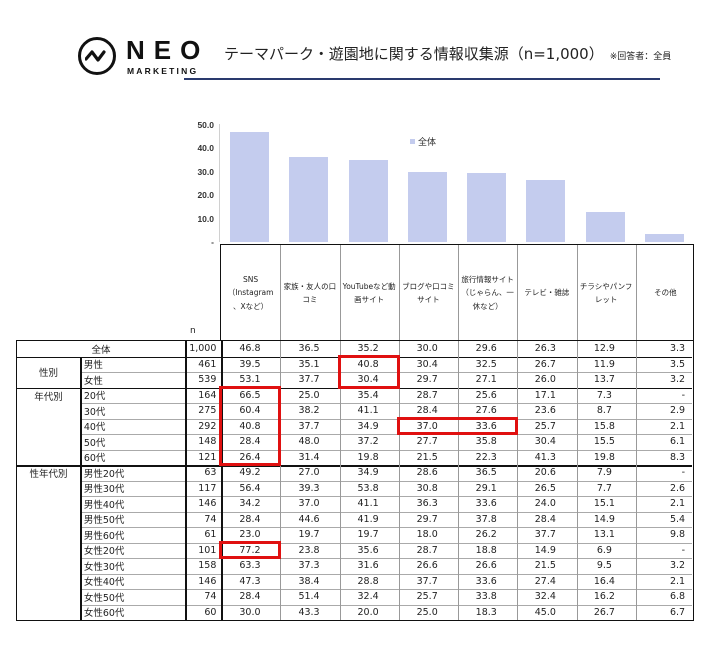  Describe the element at coordinates (486, 411) in the screenshot. I see `value-cell: 27.6` at that location.